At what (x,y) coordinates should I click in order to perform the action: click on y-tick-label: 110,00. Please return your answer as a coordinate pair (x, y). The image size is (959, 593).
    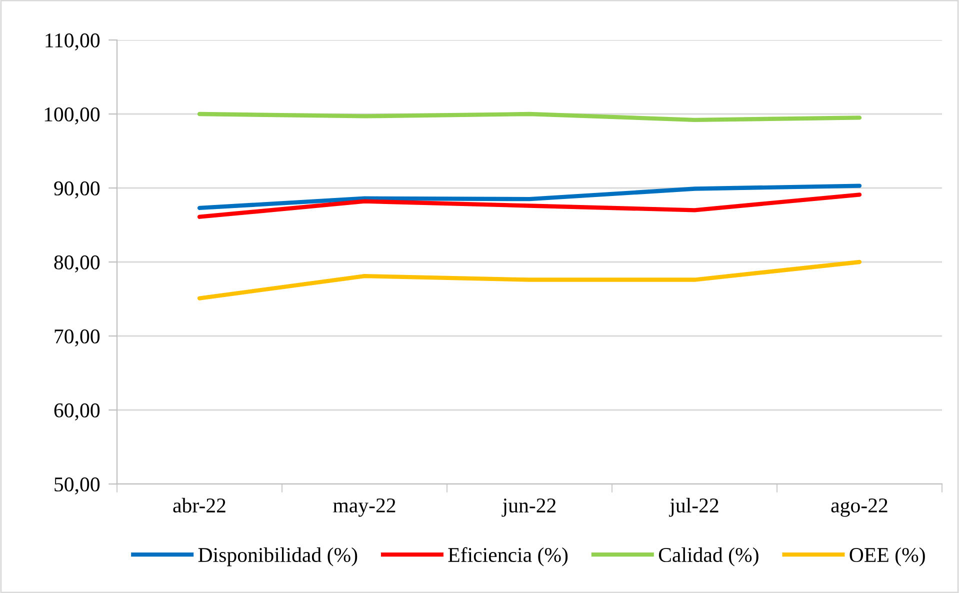
    Looking at the image, I should click on (73, 41).